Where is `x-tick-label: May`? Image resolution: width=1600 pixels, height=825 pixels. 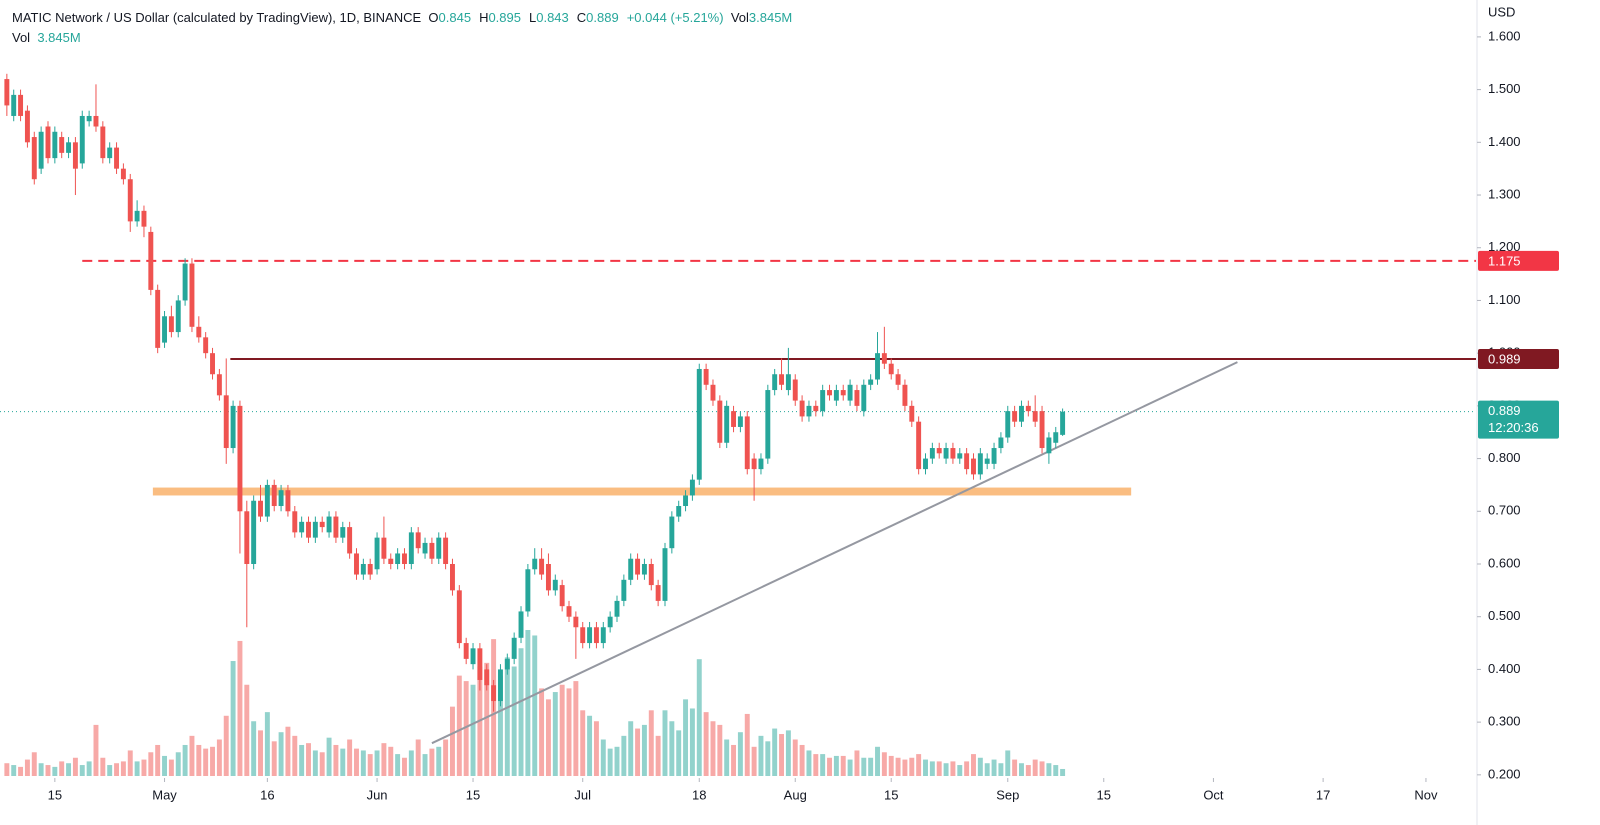
x-tick-label: May is located at coordinates (164, 794).